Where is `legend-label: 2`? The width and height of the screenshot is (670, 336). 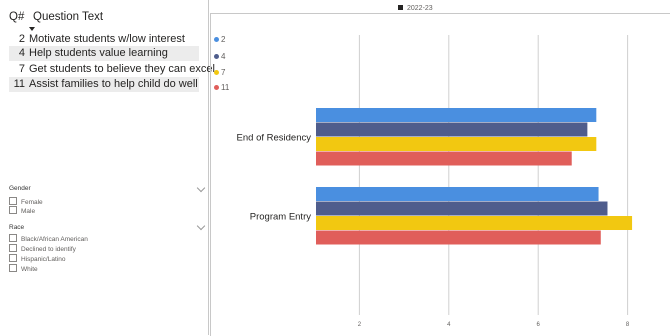 legend-label: 2 is located at coordinates (223, 39).